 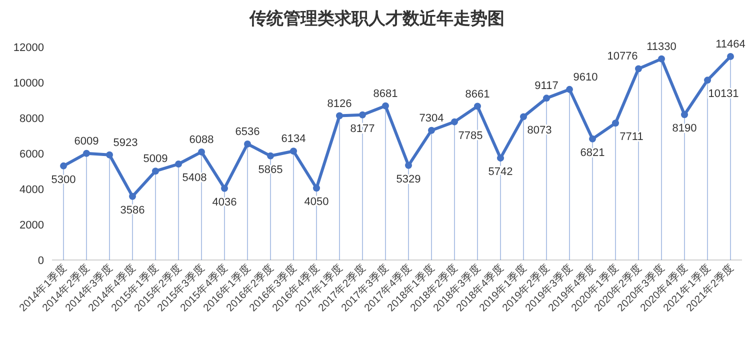 I want to click on data-label: 7711, so click(x=632, y=137).